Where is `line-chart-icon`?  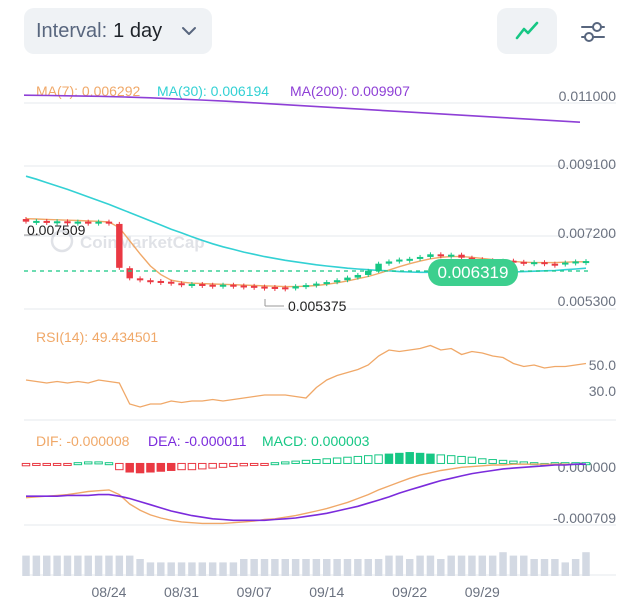 line-chart-icon is located at coordinates (527, 30).